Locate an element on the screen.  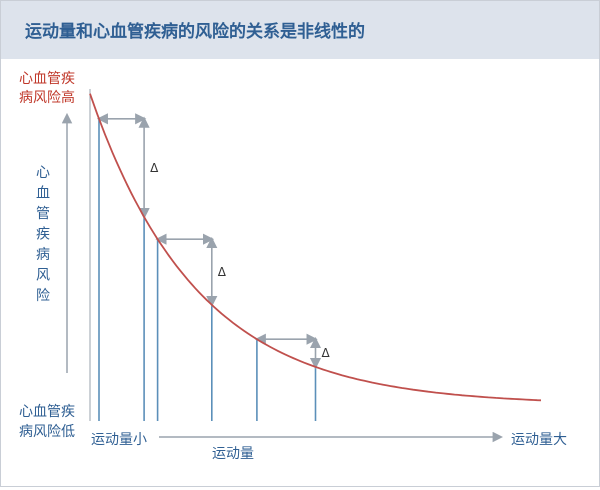
chart-header: 运动量和心血管疾病的风险的关系是非线性的 is located at coordinates (300, 30).